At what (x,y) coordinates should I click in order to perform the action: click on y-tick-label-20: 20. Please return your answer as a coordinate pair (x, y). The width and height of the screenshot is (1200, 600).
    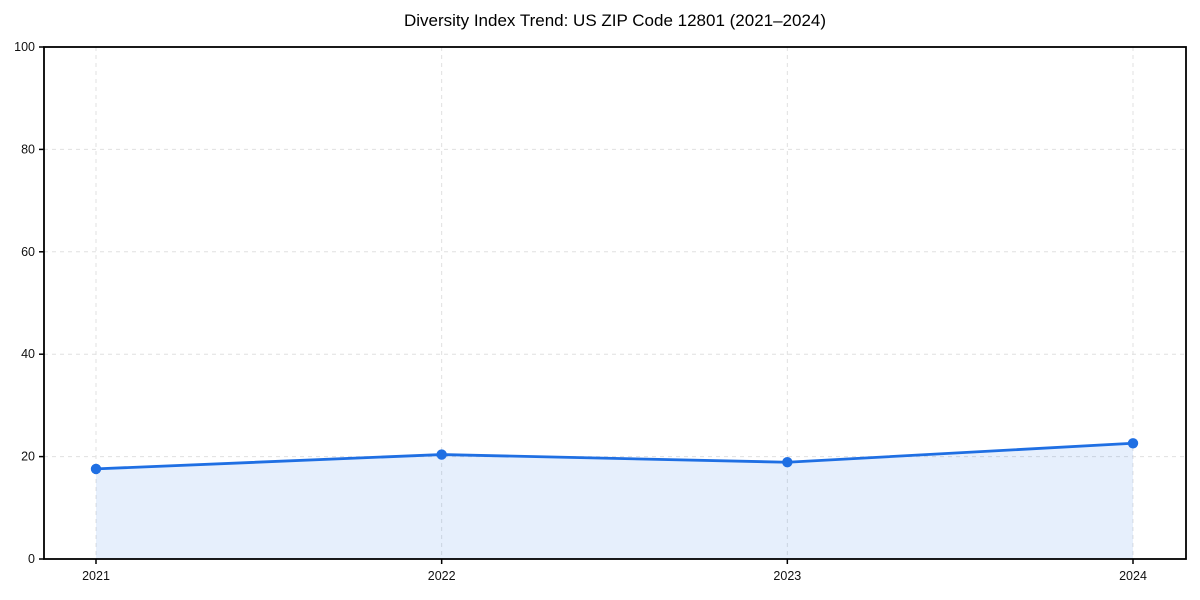
    Looking at the image, I should click on (28, 457).